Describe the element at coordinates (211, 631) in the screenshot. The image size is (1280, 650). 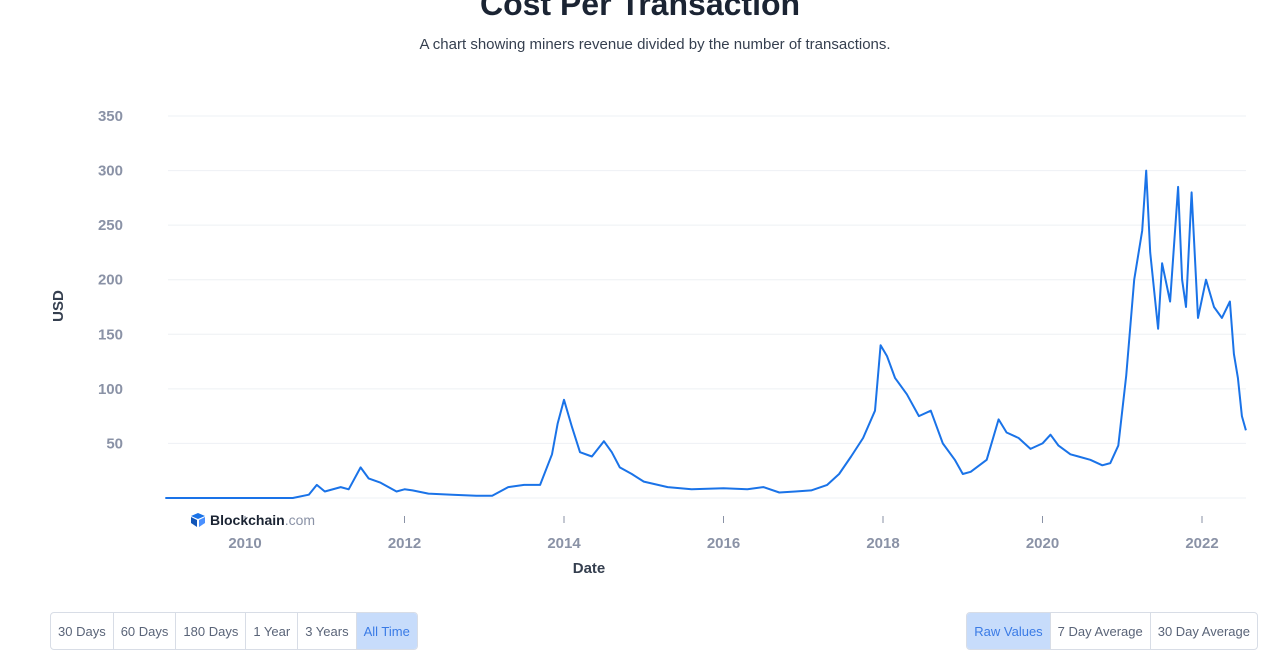
I see `range-180-days-button: 180 Days` at that location.